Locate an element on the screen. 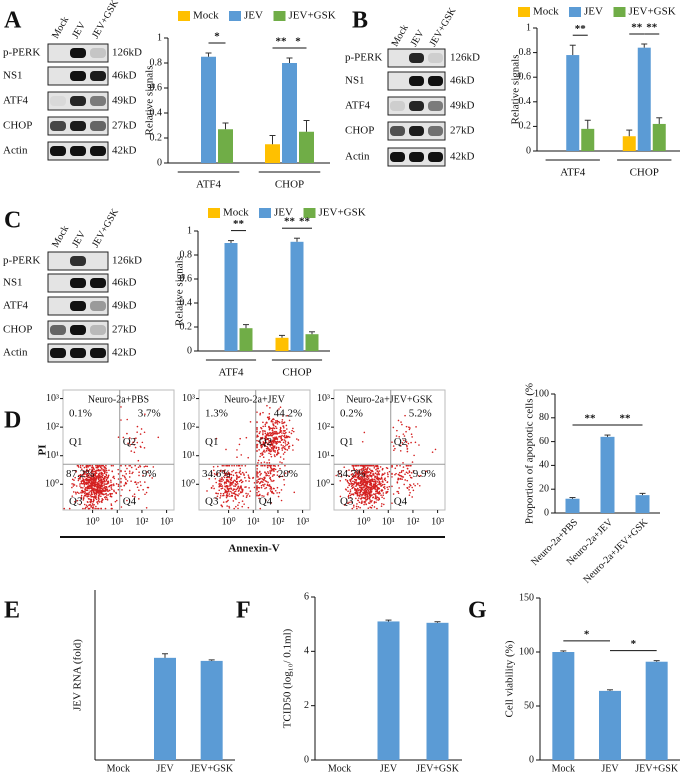 This screenshot has width=687, height=774. y-tick-label: 10³ is located at coordinates (52, 398).